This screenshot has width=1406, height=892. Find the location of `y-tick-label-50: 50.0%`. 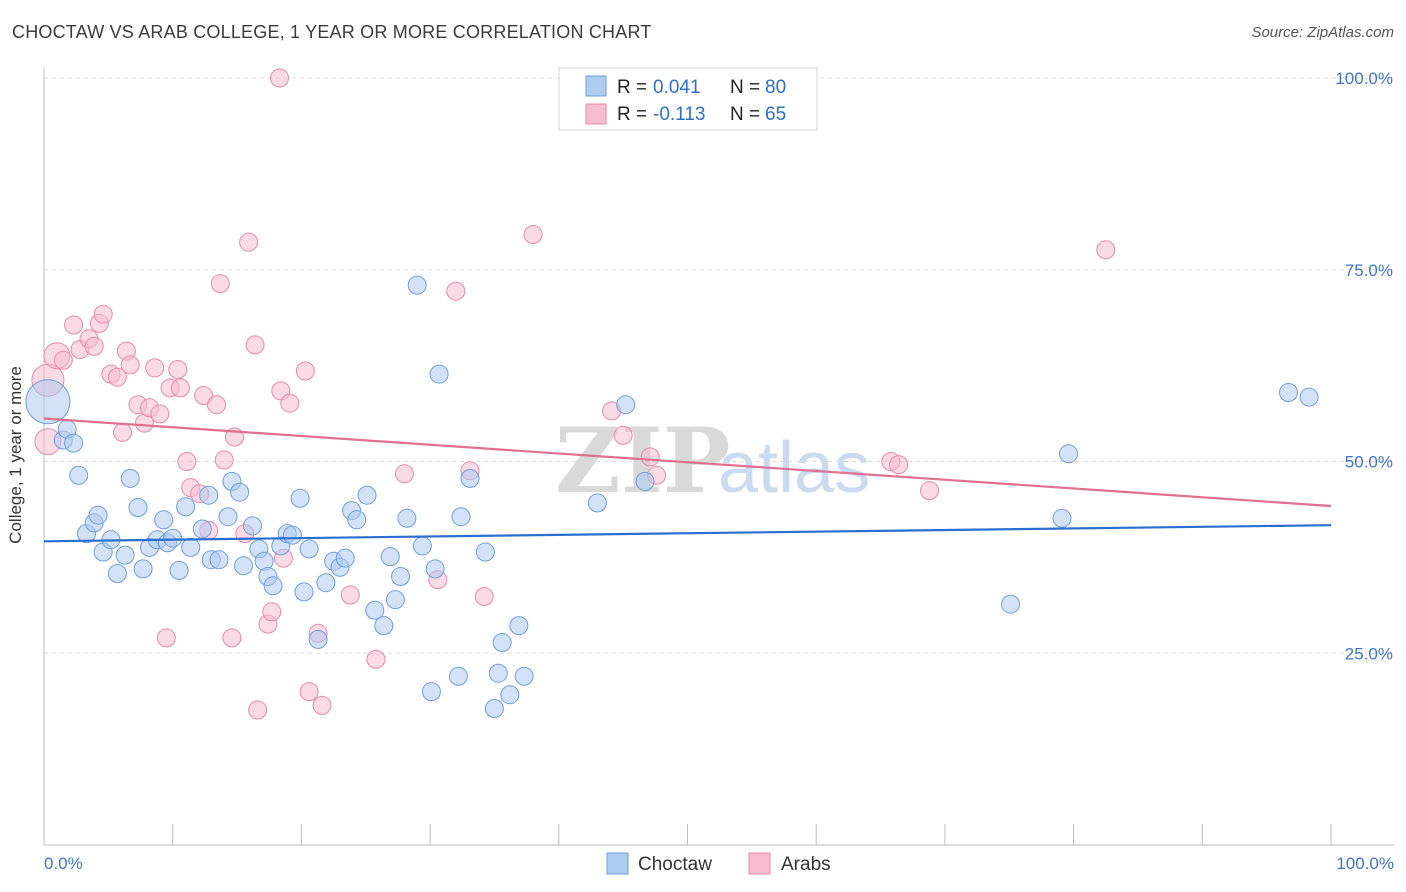

y-tick-label-50: 50.0% is located at coordinates (1369, 462).